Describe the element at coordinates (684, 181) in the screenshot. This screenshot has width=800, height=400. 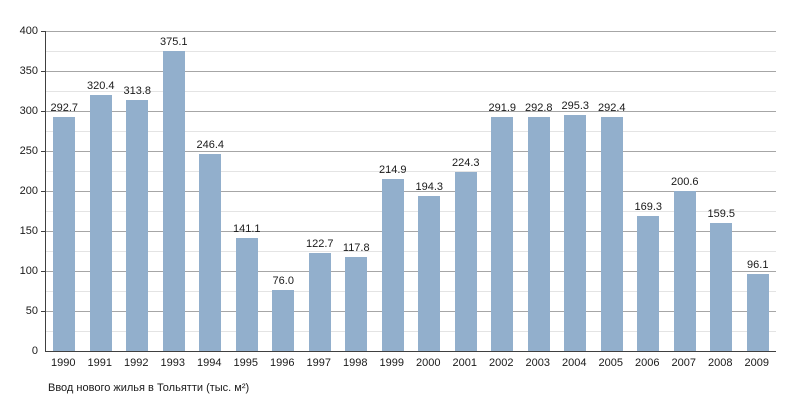
I see `bar-value-label: 200.6` at that location.